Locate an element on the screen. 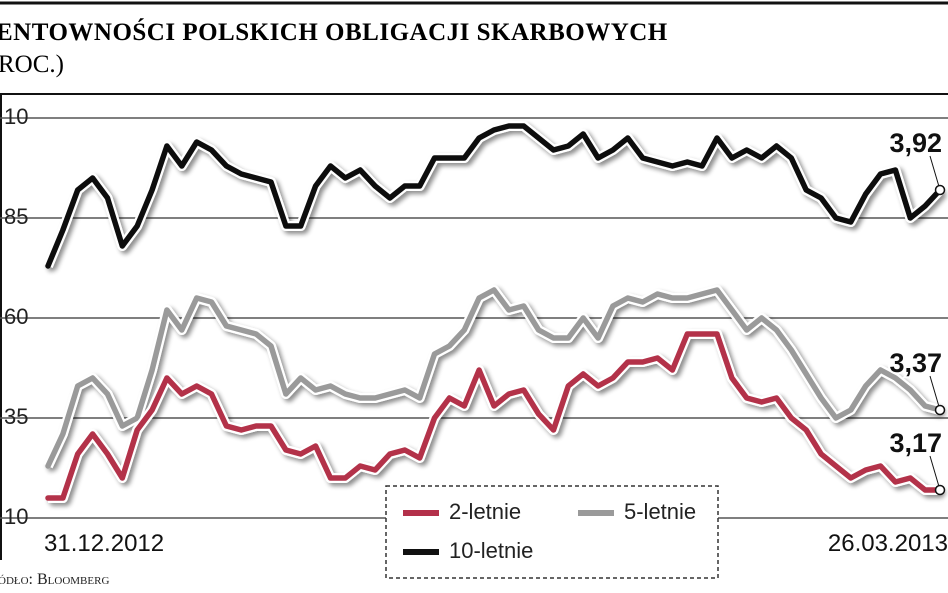 The height and width of the screenshot is (593, 948). legend-label: 2-letnie is located at coordinates (485, 511).